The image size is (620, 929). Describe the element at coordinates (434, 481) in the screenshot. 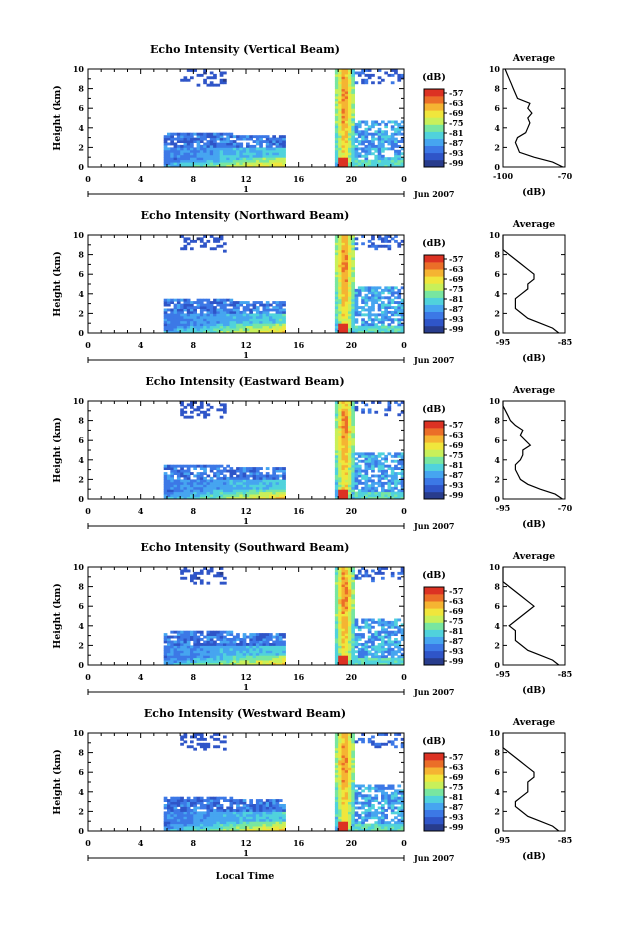

I see `colorbar-swatch` at that location.